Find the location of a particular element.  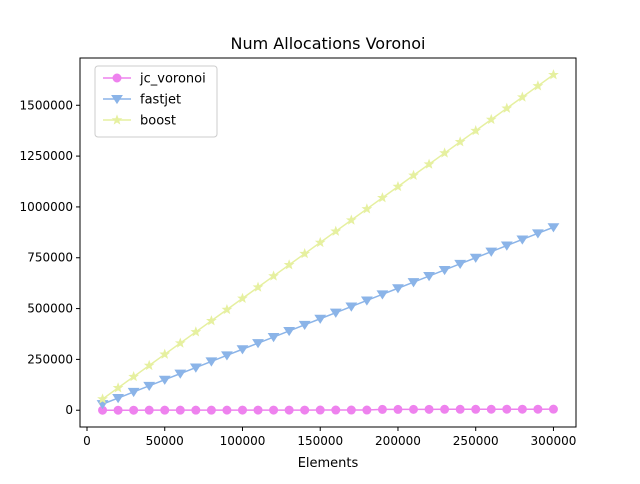

legend-item-jc-voronoi: jc_voronoi is located at coordinates (154, 79).